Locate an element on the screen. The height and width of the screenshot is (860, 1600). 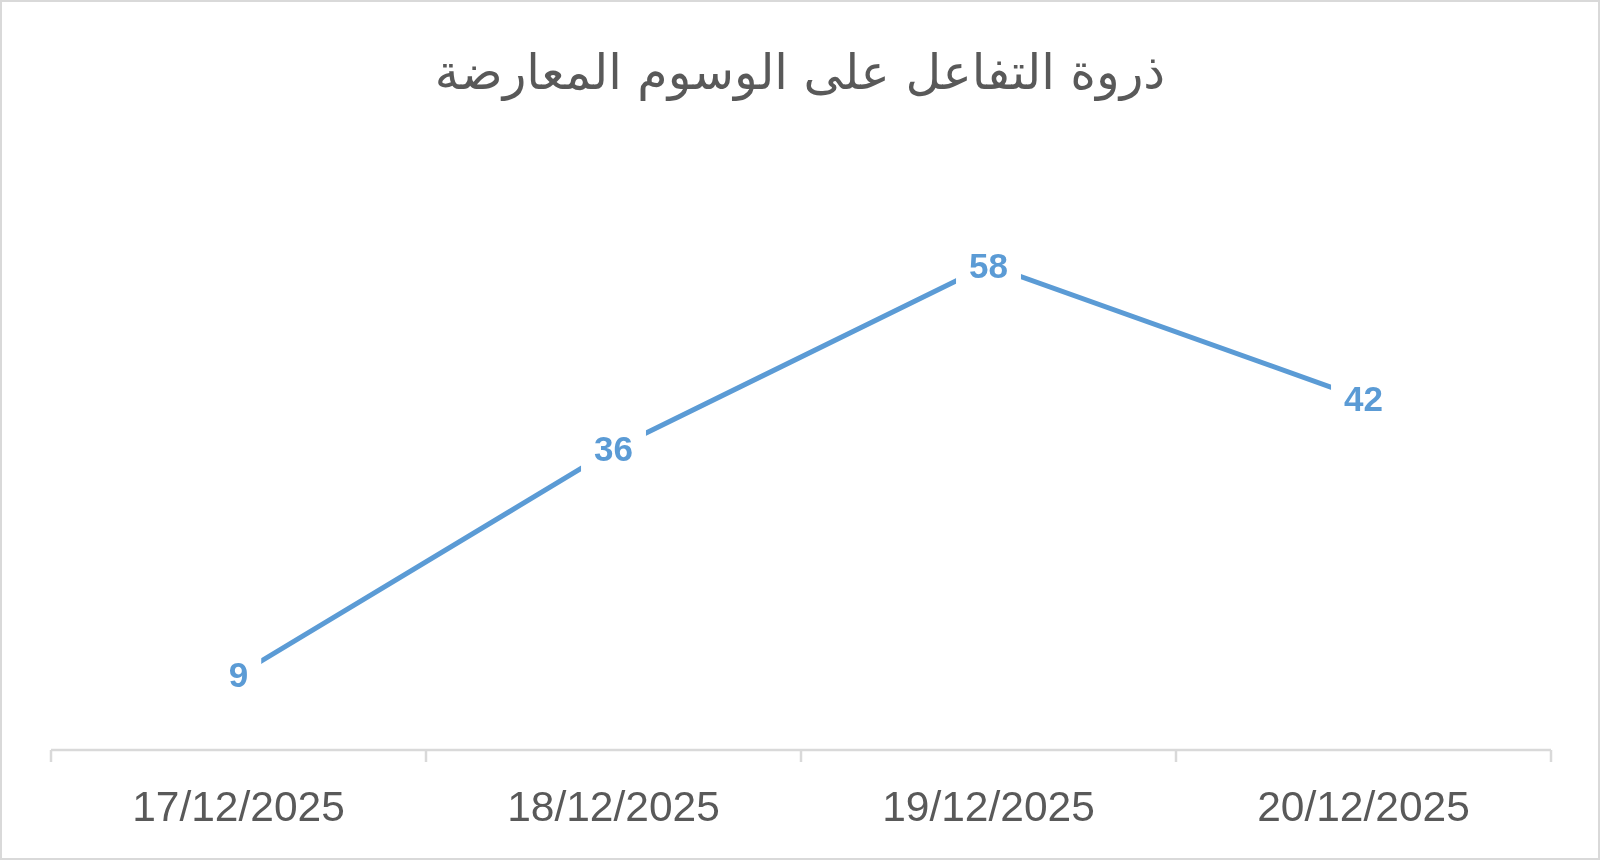
data-label: 58 is located at coordinates (988, 265).